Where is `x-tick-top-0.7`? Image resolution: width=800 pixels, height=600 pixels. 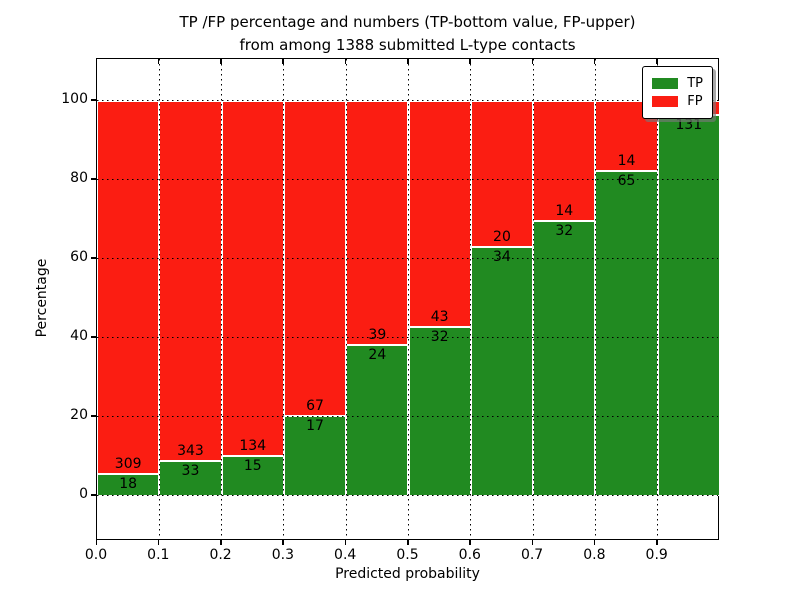 x-tick-top-0.7 is located at coordinates (532, 61).